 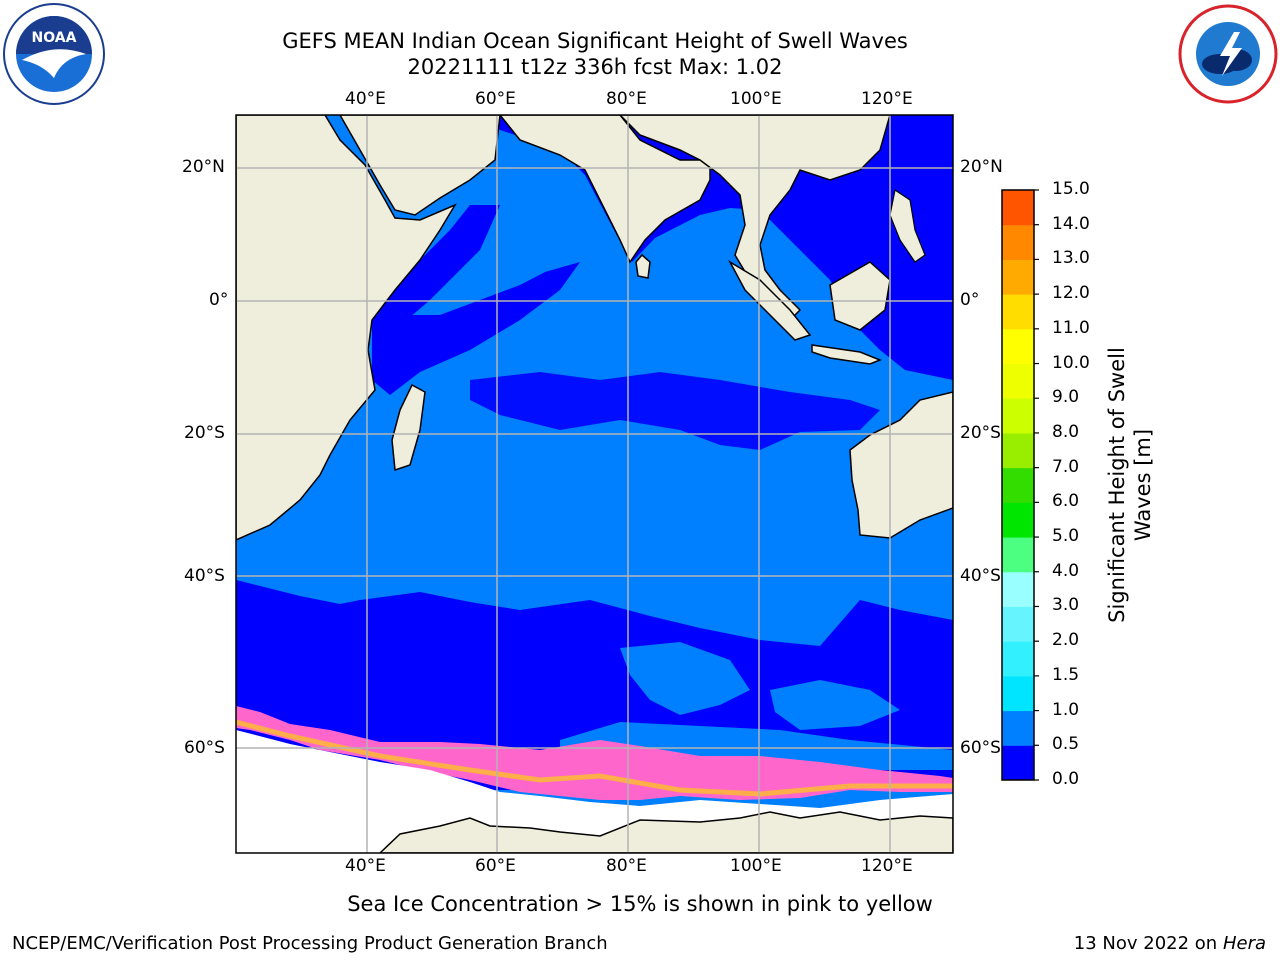 What do you see at coordinates (476, 328) in the screenshot?
I see `western-basin-low-swell` at bounding box center [476, 328].